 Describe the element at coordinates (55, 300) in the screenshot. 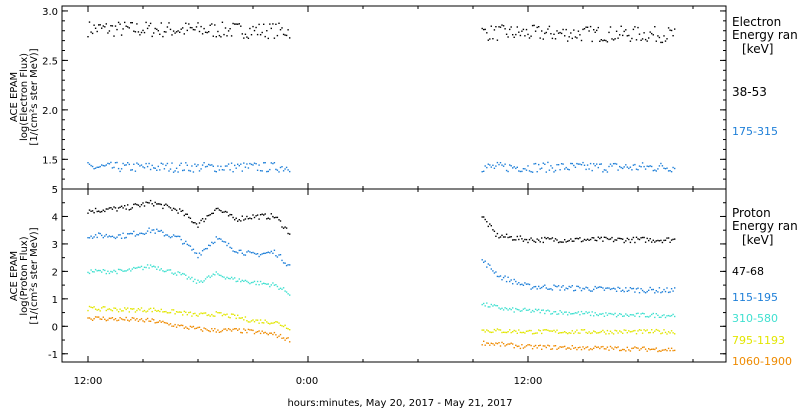

I see `proton-y-tick-label-2: 1` at that location.